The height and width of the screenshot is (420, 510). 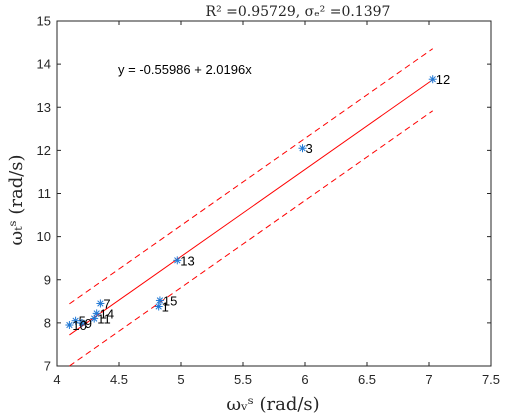 I want to click on fit-equation: y = -0.55986 + 2.0196x, so click(x=185, y=69).